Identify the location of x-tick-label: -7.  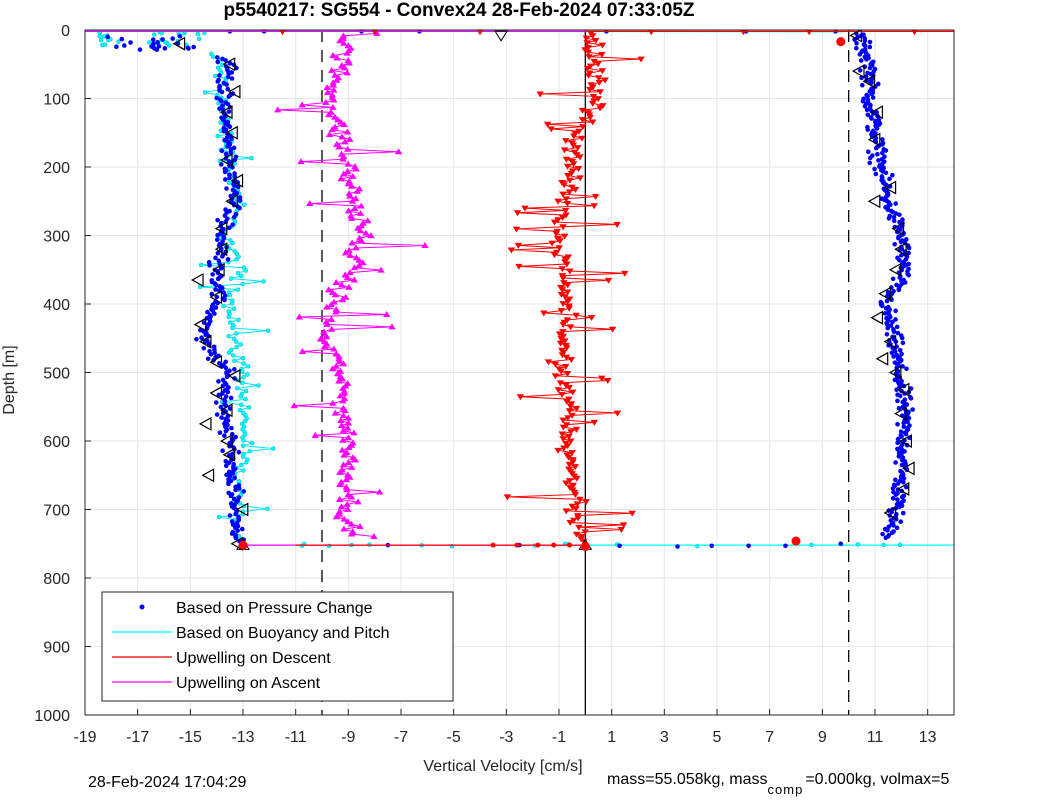
(401, 737).